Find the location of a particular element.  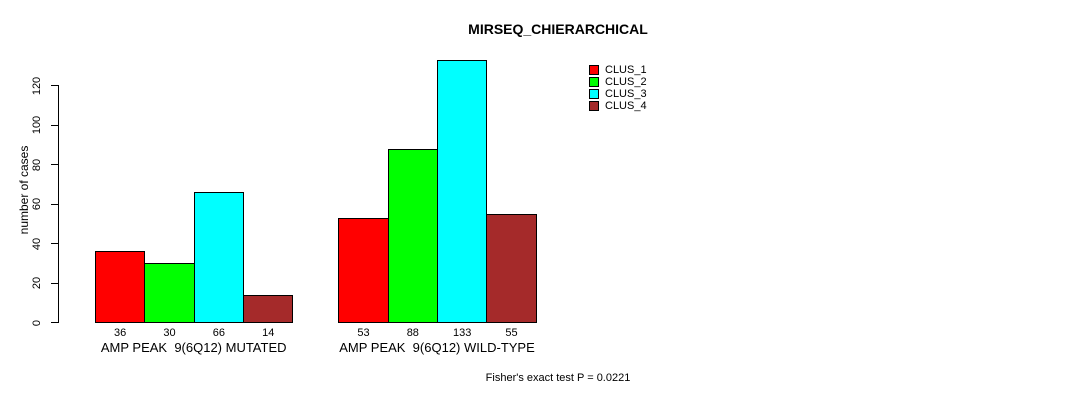

bar-clus_4-group2 is located at coordinates (511, 268).